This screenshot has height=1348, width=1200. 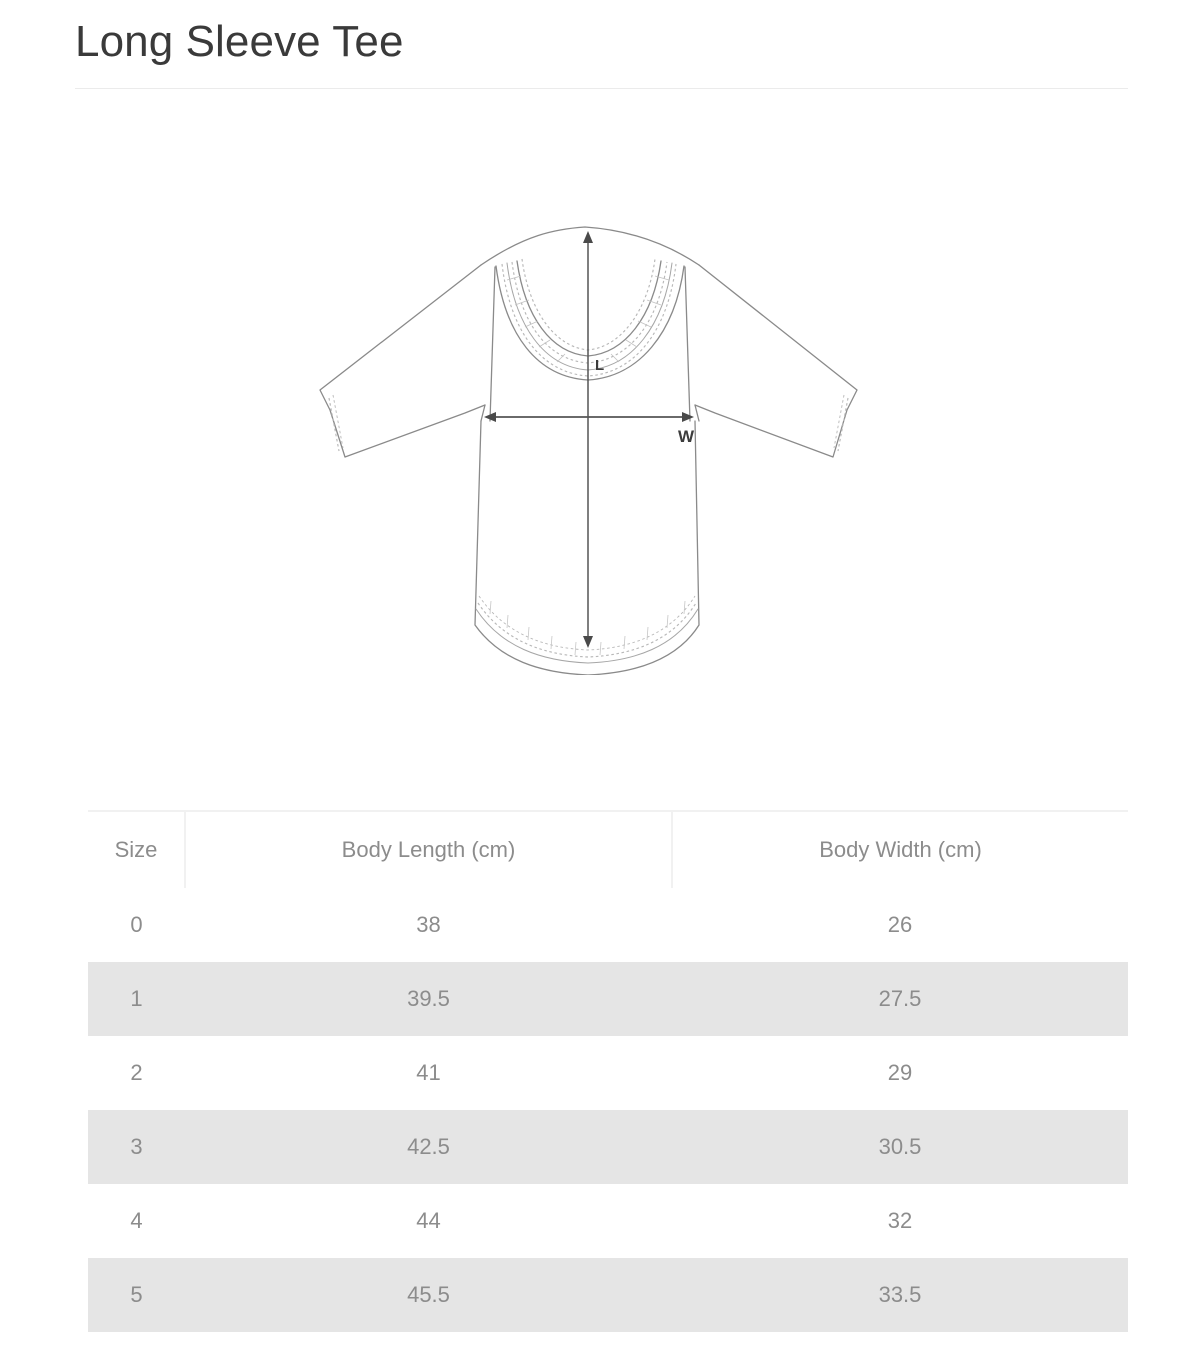 I want to click on column-header-body-length: Body Length (cm), so click(x=428, y=849).